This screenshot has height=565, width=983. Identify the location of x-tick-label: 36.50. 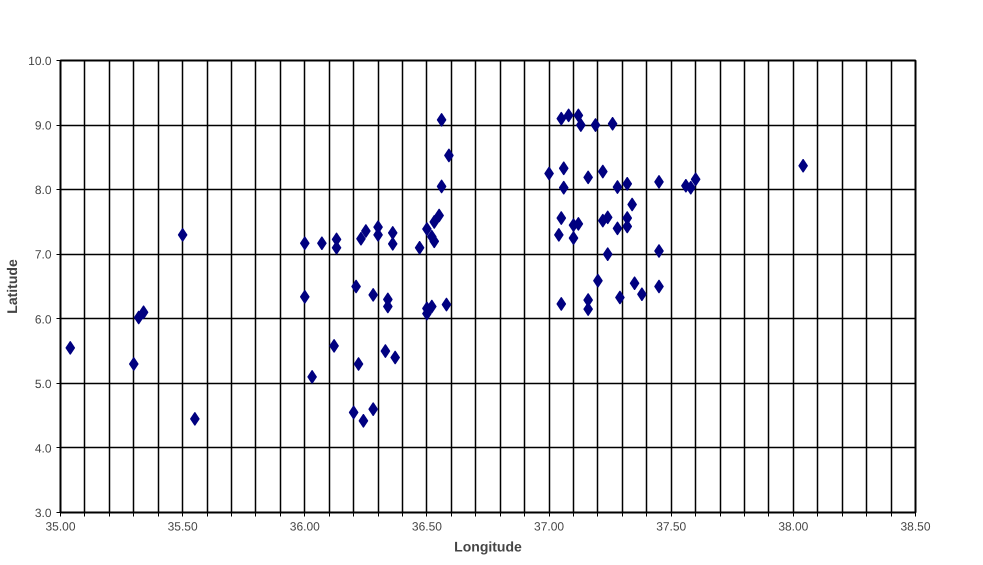
(427, 527).